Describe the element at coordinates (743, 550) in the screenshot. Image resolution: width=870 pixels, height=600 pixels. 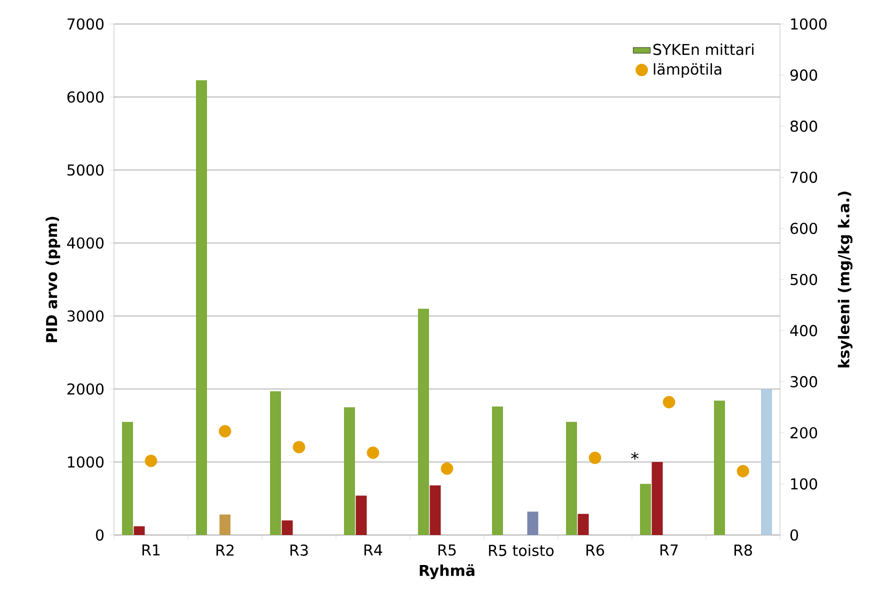
I see `x-tick-label: R8` at that location.